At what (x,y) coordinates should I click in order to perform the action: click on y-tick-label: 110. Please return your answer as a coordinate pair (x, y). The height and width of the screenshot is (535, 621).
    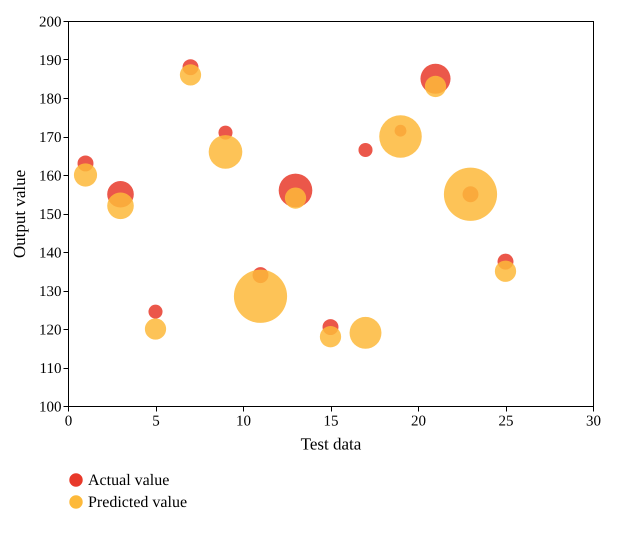
    Looking at the image, I should click on (51, 369).